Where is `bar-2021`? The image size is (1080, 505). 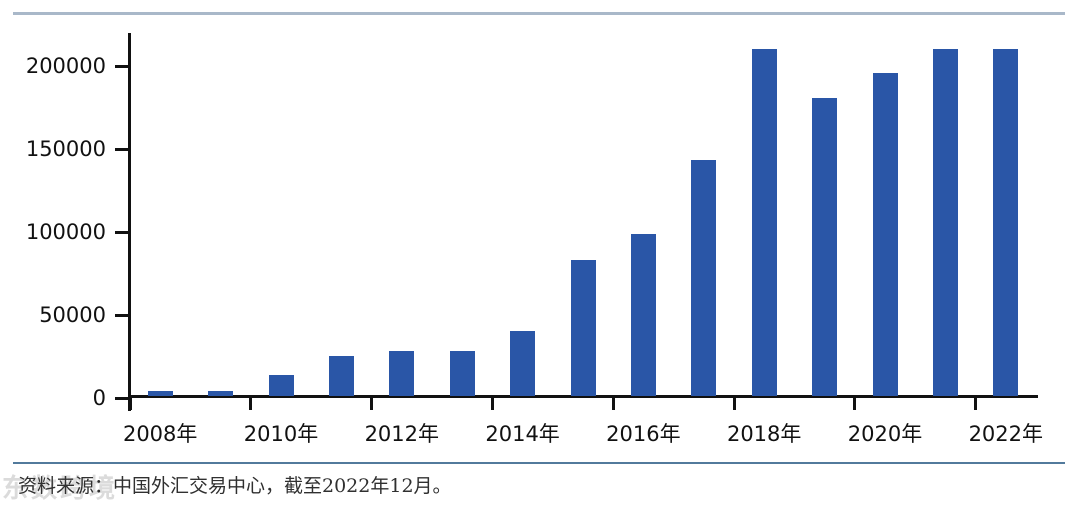
bar-2021 is located at coordinates (945, 222).